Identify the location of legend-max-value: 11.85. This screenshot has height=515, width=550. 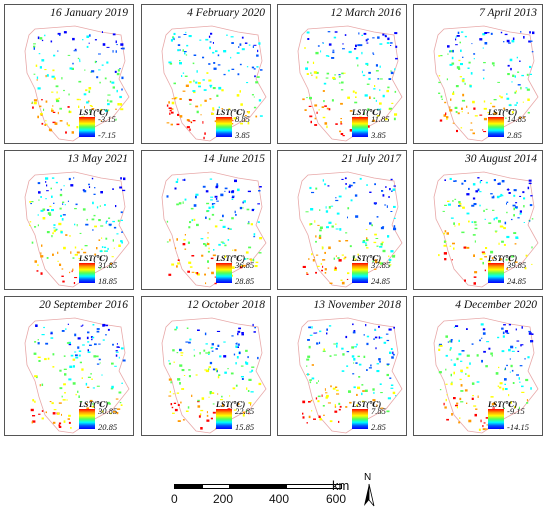
(380, 119).